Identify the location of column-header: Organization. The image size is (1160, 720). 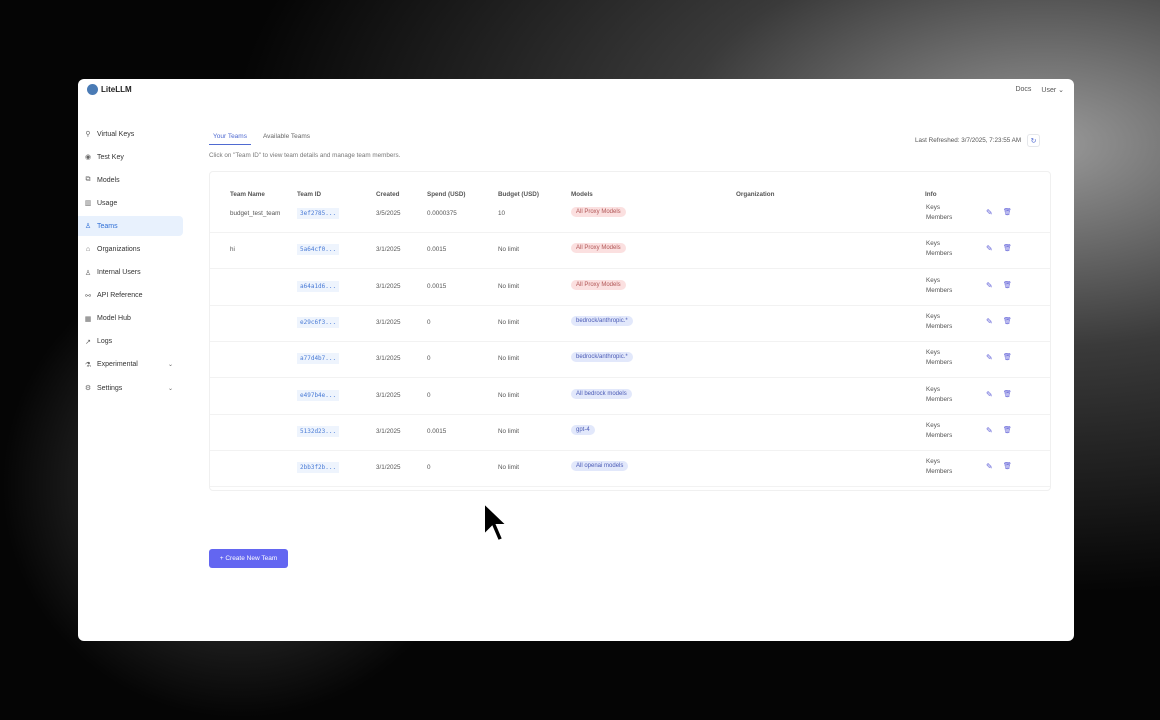
(755, 194).